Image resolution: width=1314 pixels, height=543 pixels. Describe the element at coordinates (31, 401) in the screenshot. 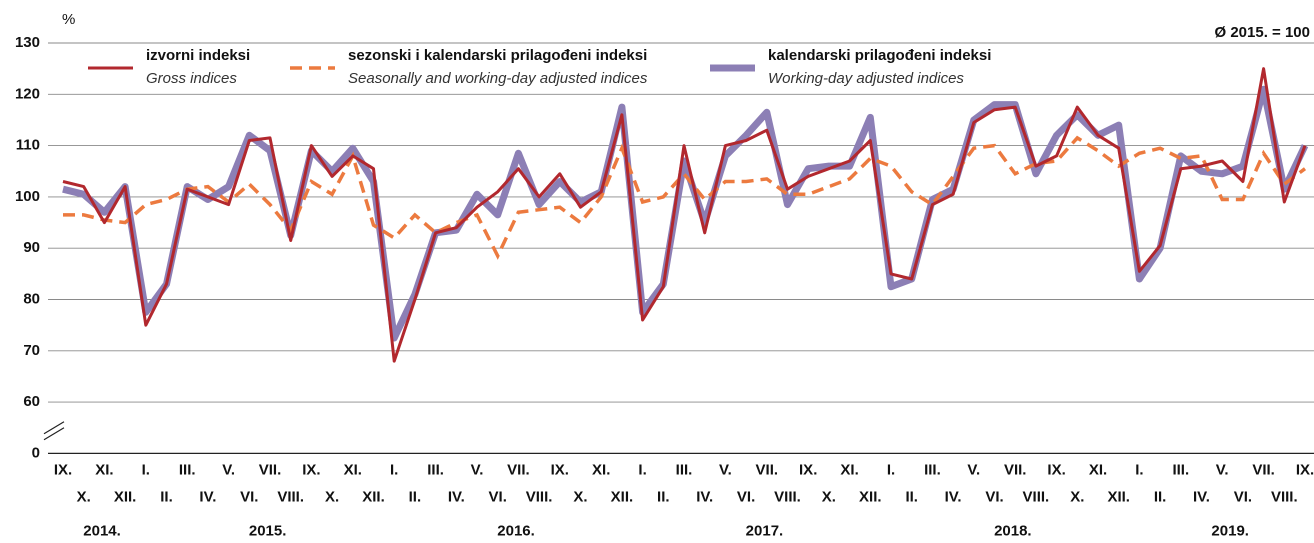

I see `y-tick-label: 60` at that location.